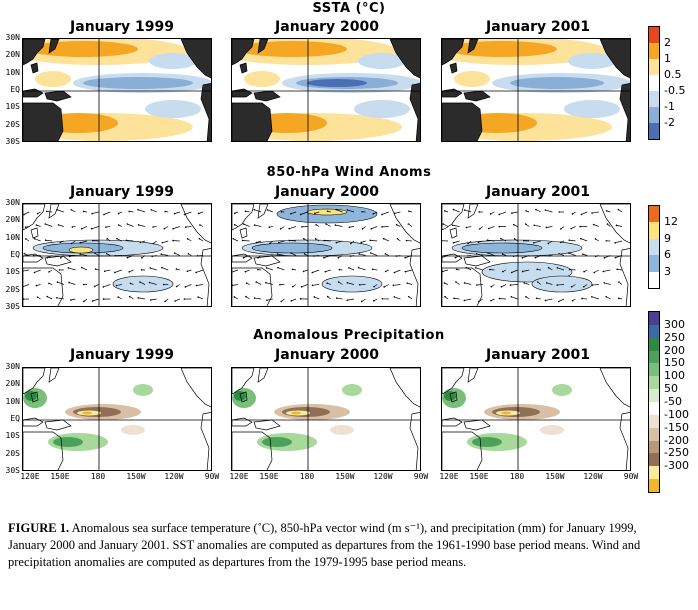 Image resolution: width=698 pixels, height=610 pixels. Describe the element at coordinates (538, 192) in the screenshot. I see `wind-panel-title-2001: January 2001` at that location.